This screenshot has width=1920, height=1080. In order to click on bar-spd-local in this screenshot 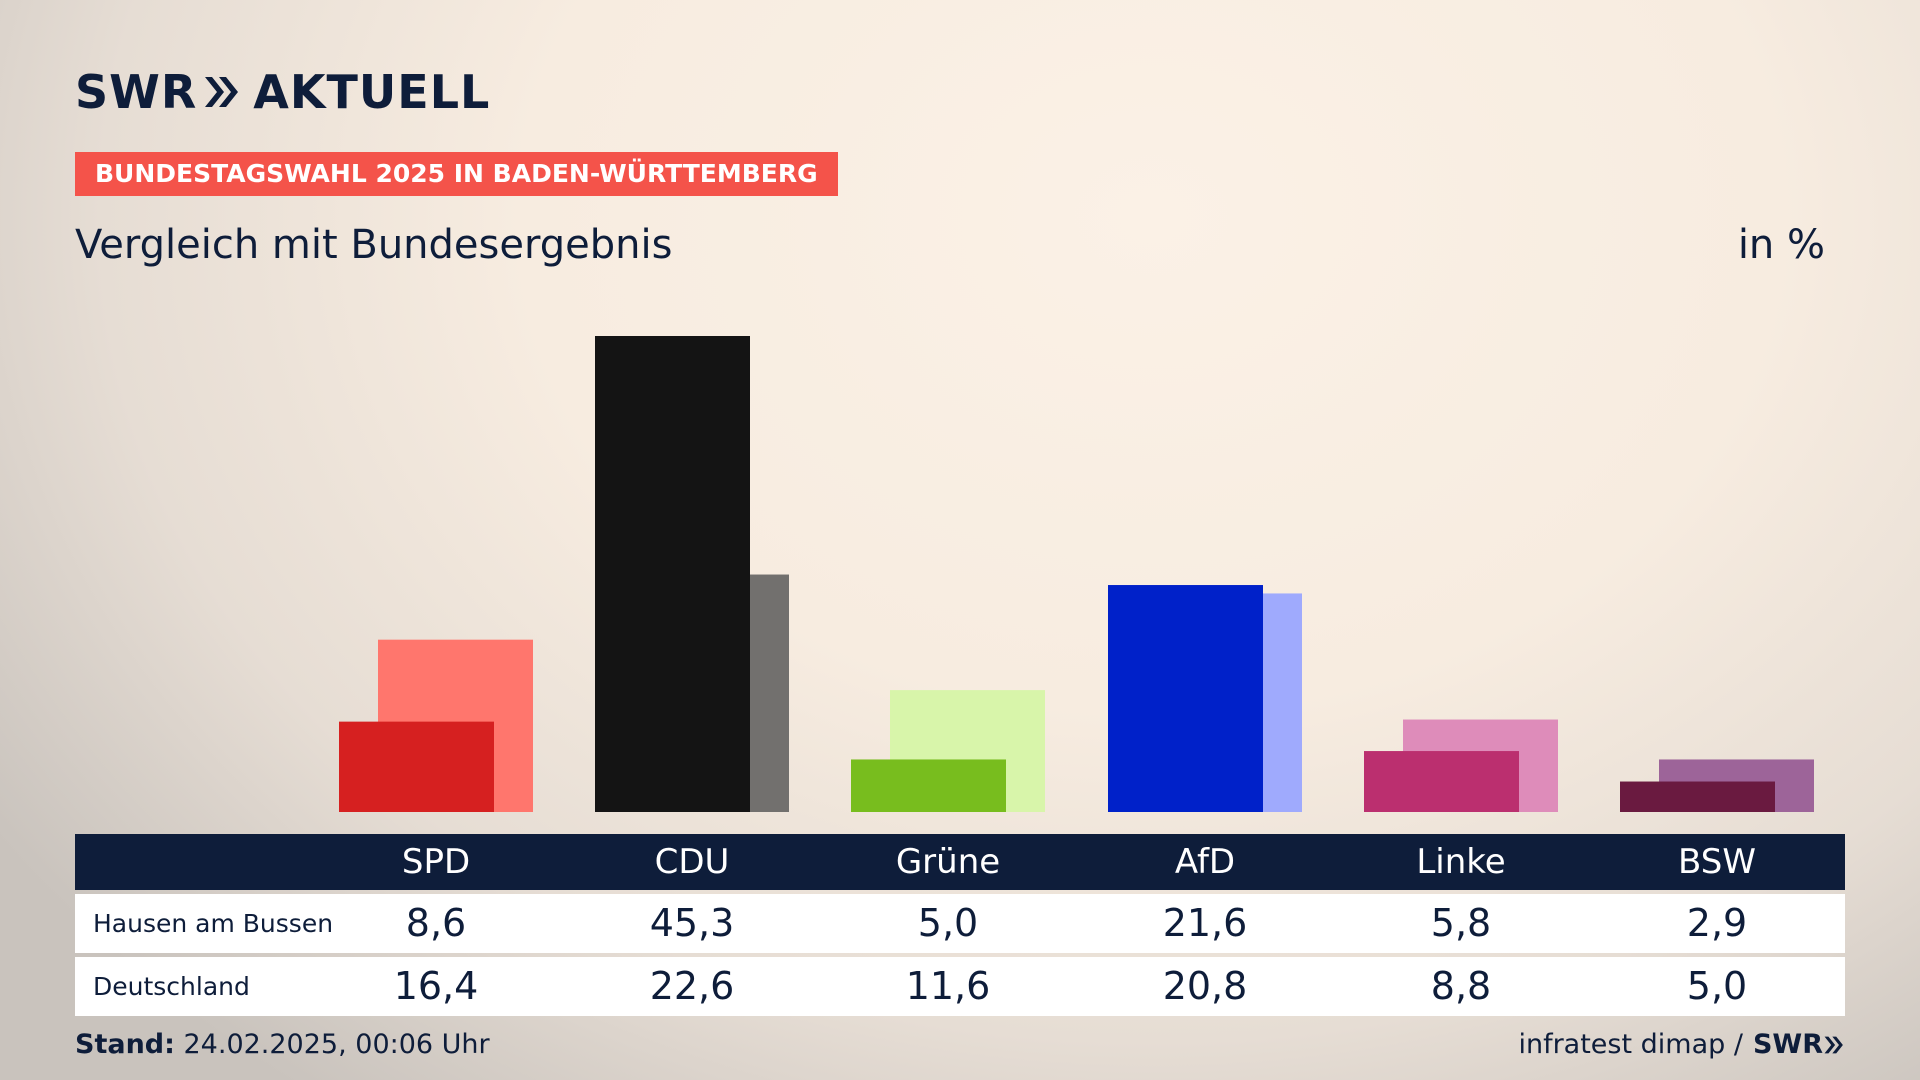, I will do `click(416, 766)`.